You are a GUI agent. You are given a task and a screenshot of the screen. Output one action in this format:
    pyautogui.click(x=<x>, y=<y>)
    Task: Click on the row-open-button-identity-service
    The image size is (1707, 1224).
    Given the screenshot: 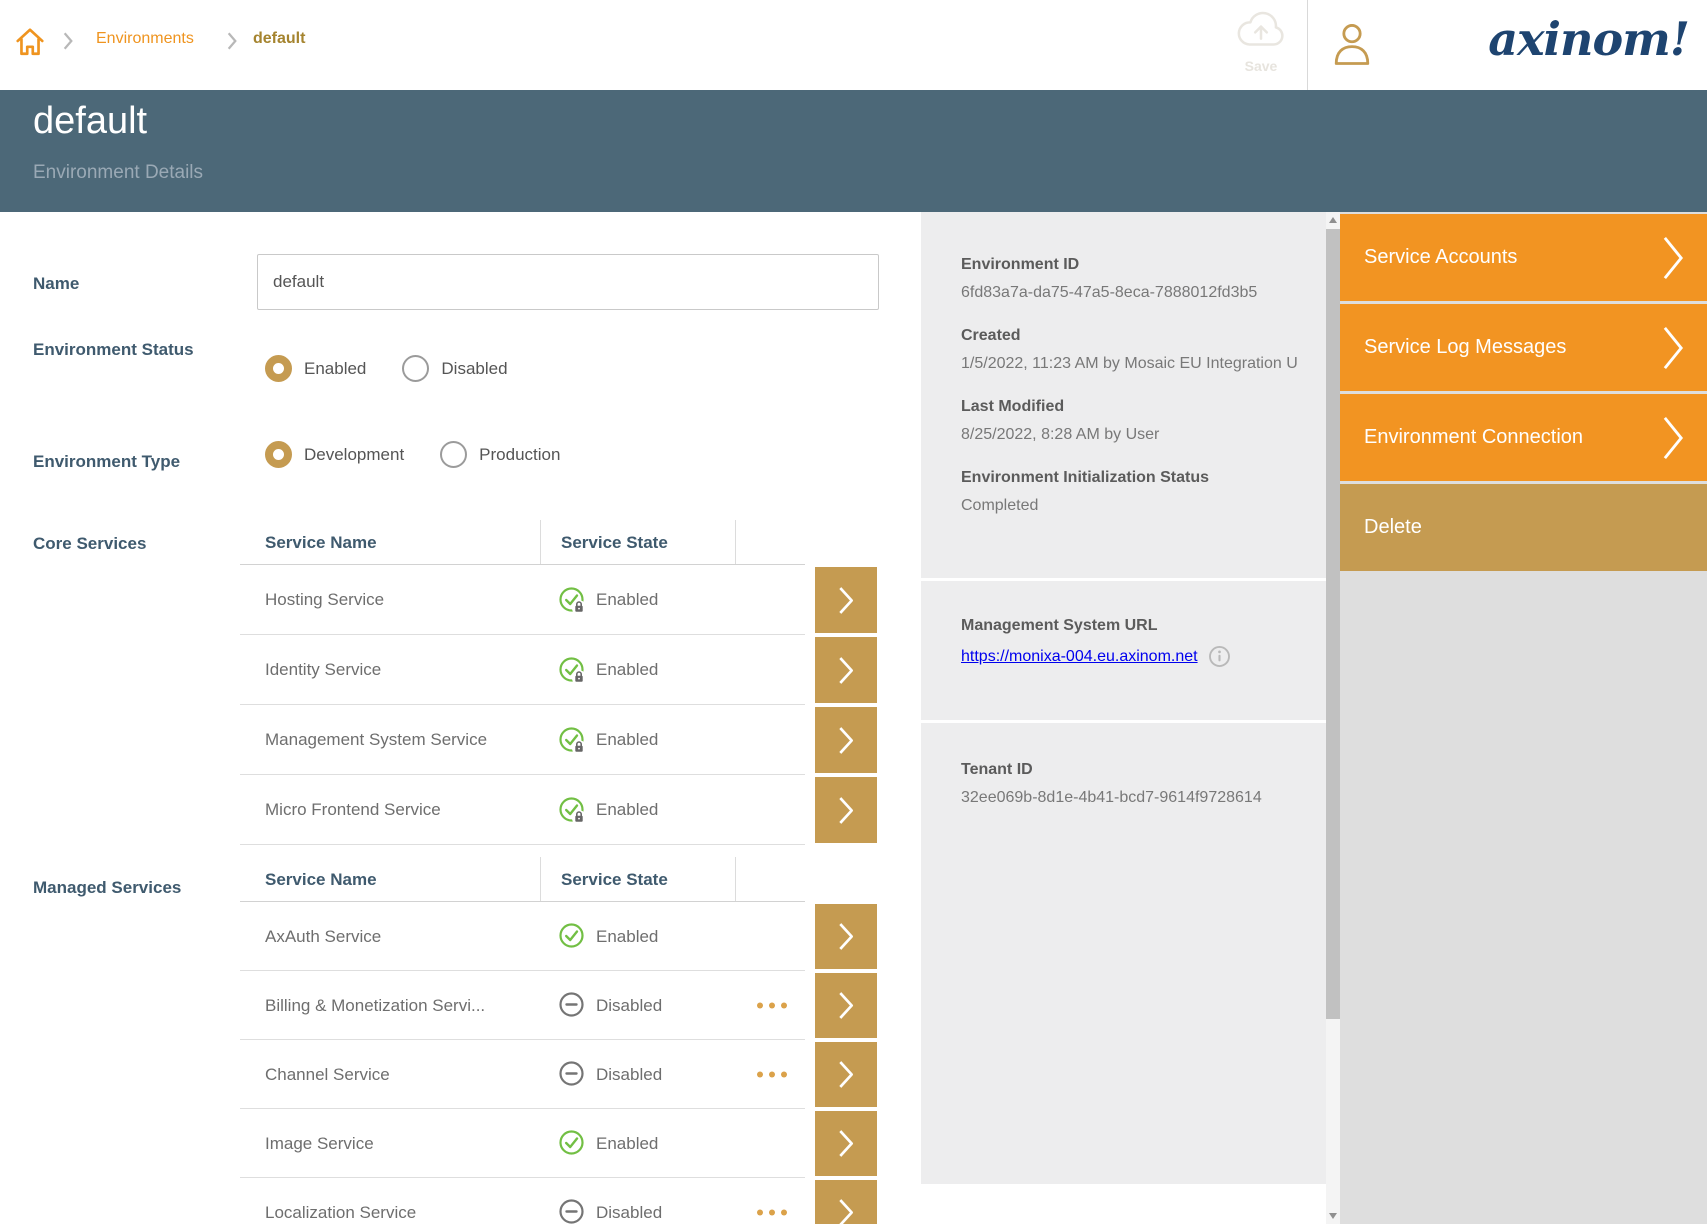 What is the action you would take?
    pyautogui.click(x=846, y=670)
    